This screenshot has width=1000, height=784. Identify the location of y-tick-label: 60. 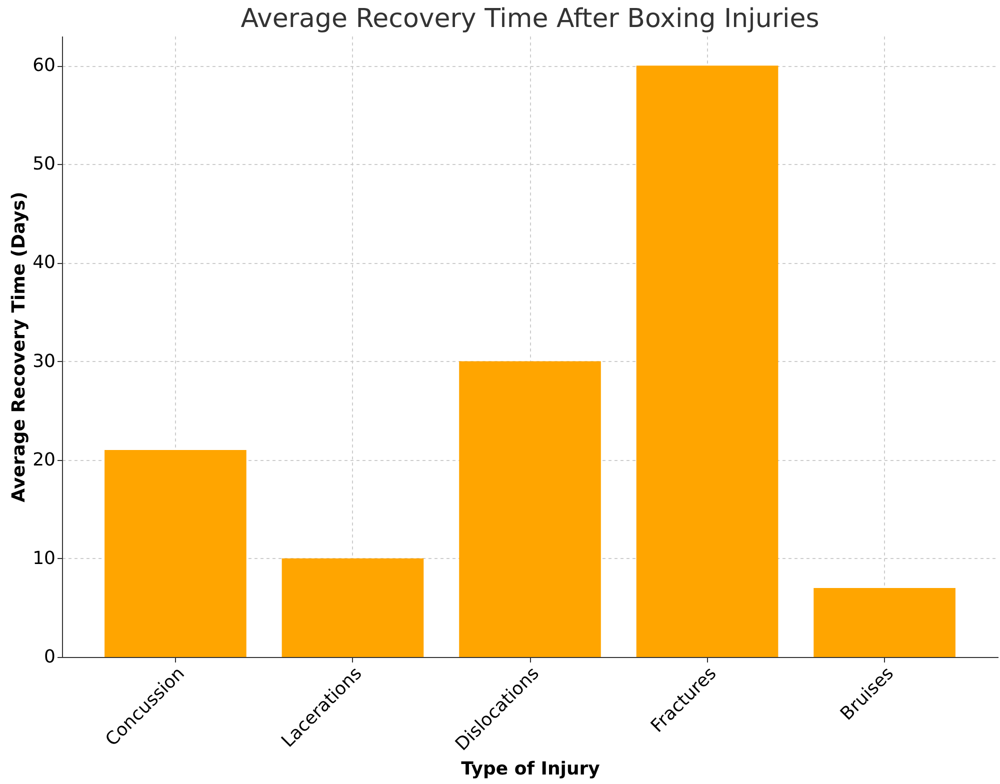
(44, 65).